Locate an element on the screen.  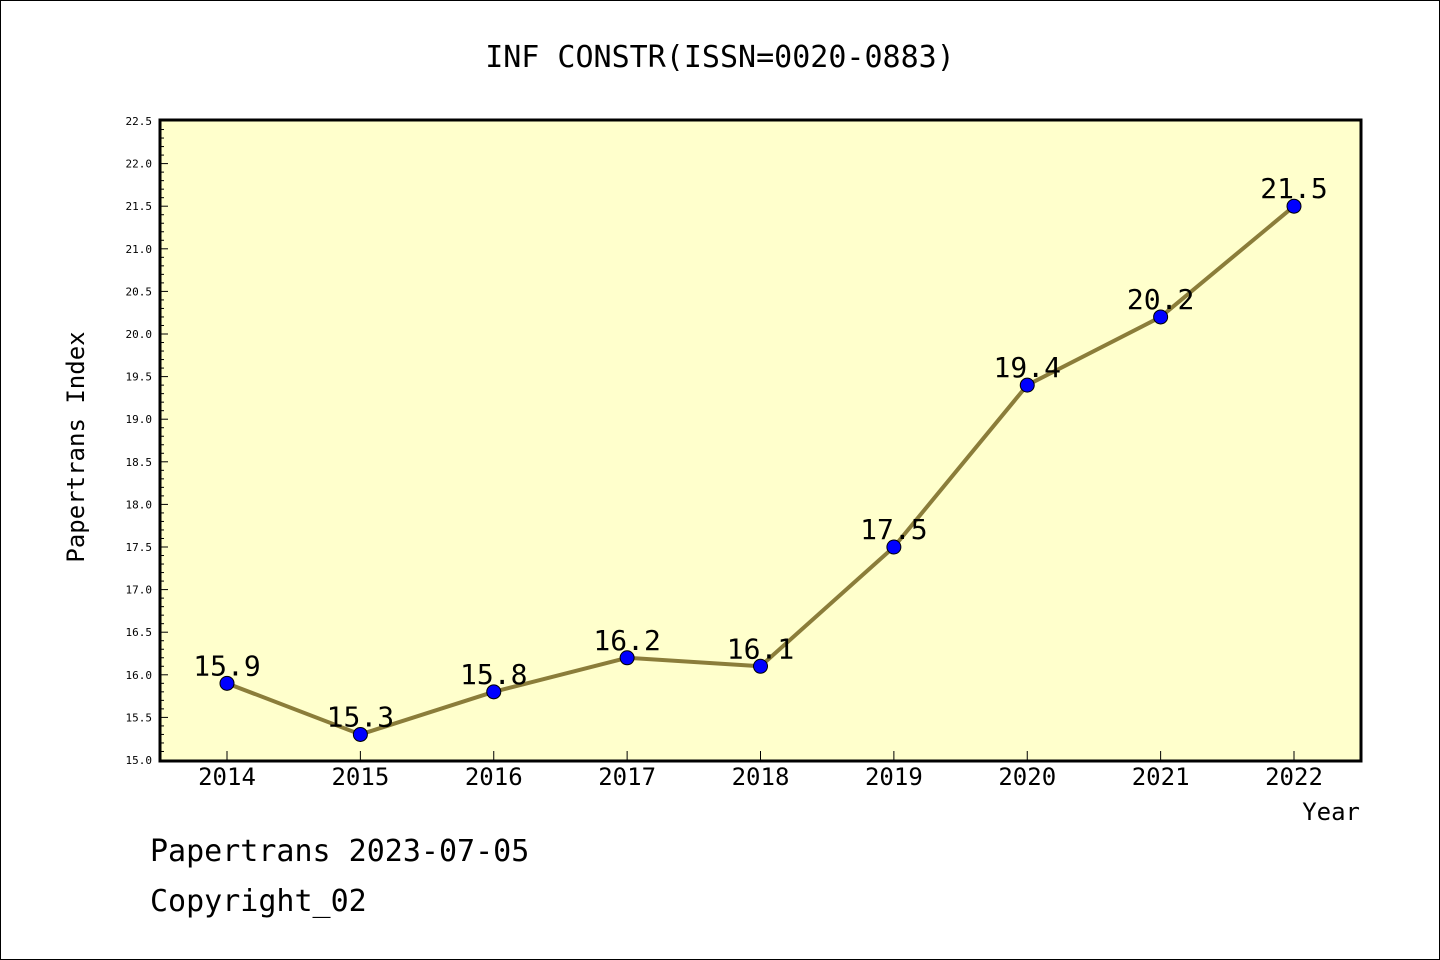
data-label: 19.4 is located at coordinates (1027, 367).